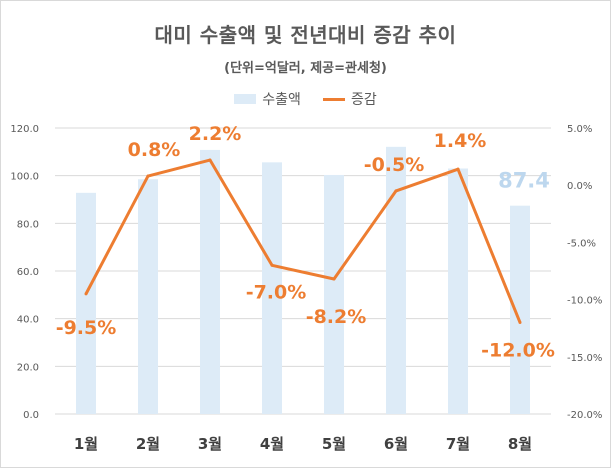 This screenshot has height=468, width=611. What do you see at coordinates (581, 243) in the screenshot?
I see `y-right-tick-label: -5.0%` at bounding box center [581, 243].